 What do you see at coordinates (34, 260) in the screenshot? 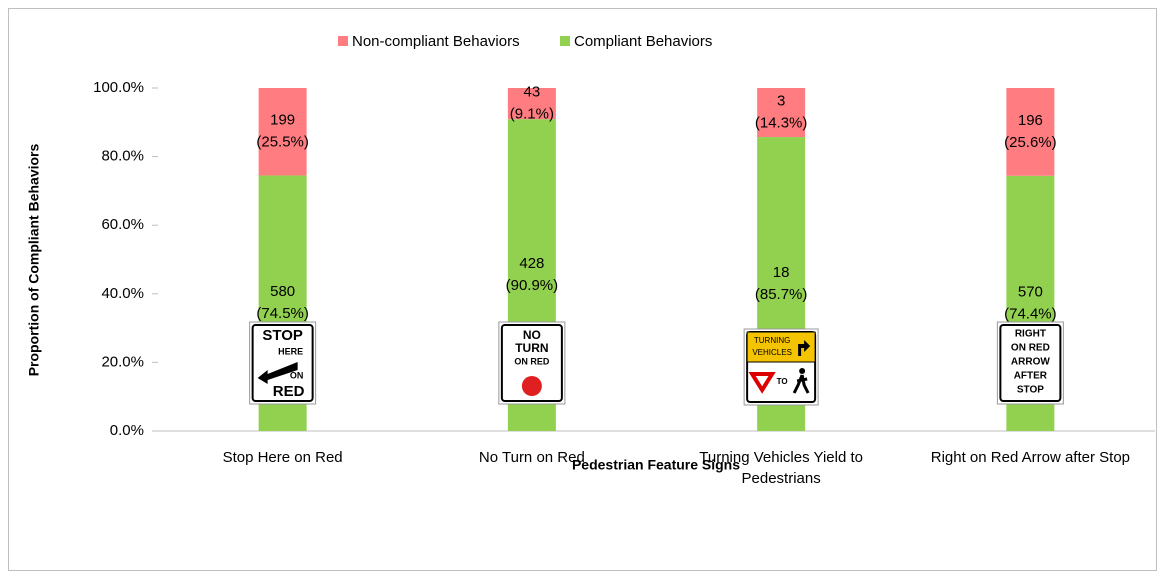
I see `y-axis-title: Proportion of Compliant Behaviors` at bounding box center [34, 260].